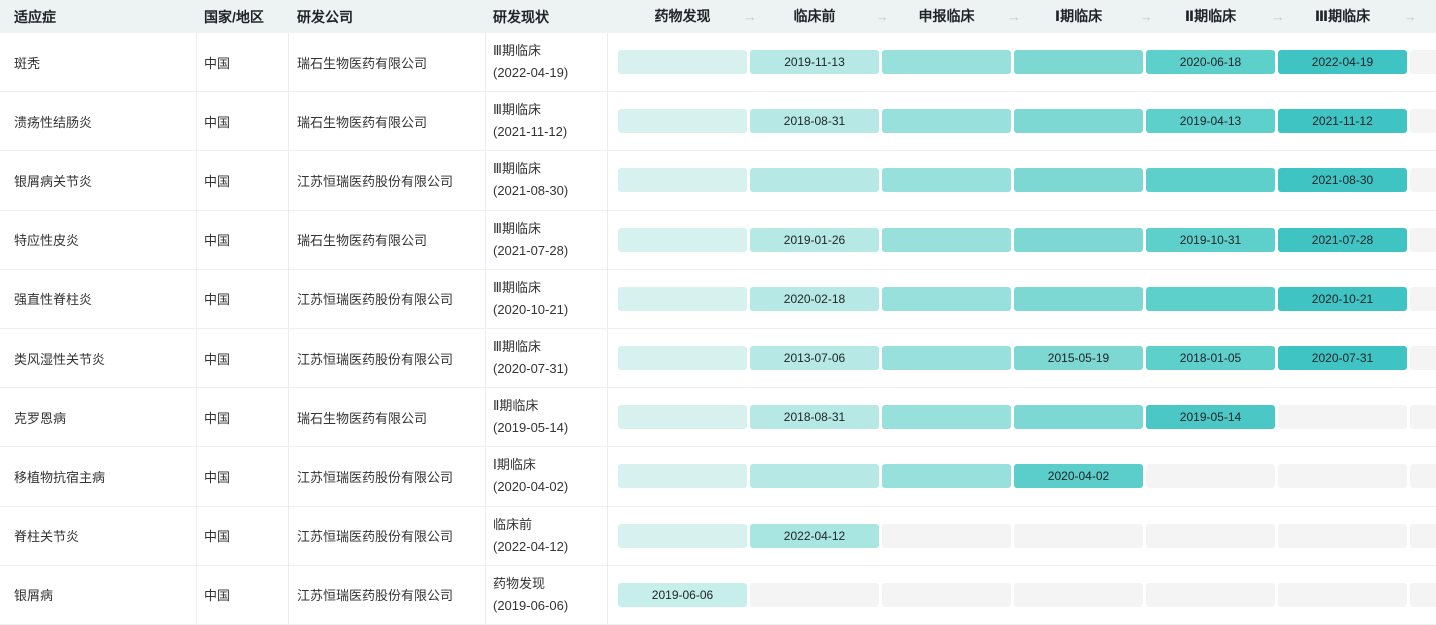  Describe the element at coordinates (513, 524) in the screenshot. I see `status-stage: 临床前` at that location.